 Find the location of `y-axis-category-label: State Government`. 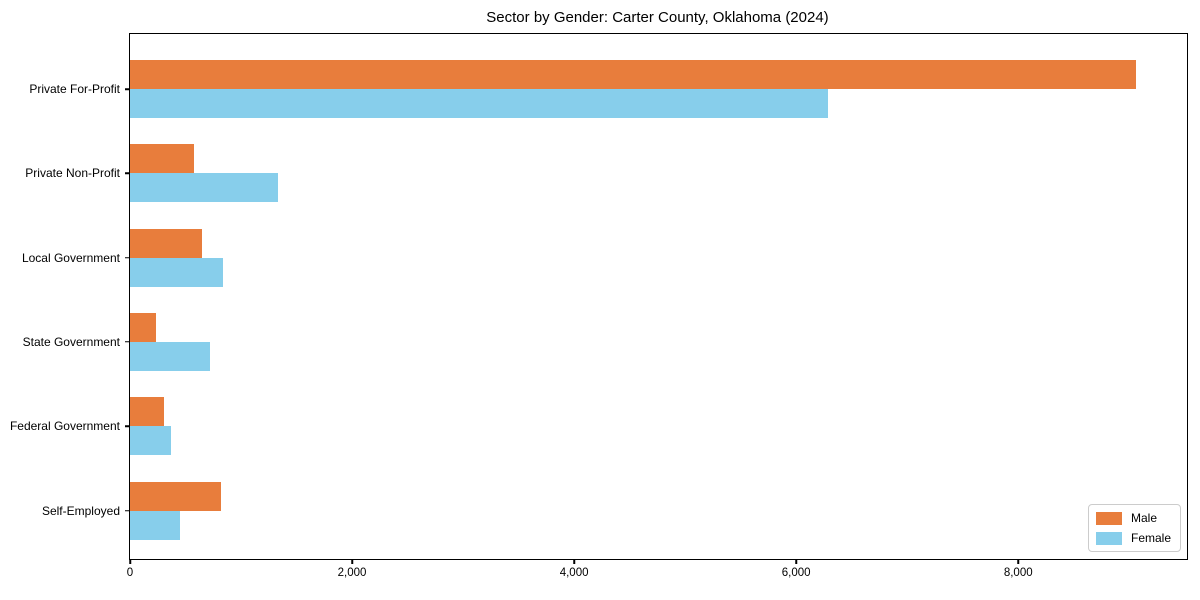

y-axis-category-label: State Government is located at coordinates (71, 341).